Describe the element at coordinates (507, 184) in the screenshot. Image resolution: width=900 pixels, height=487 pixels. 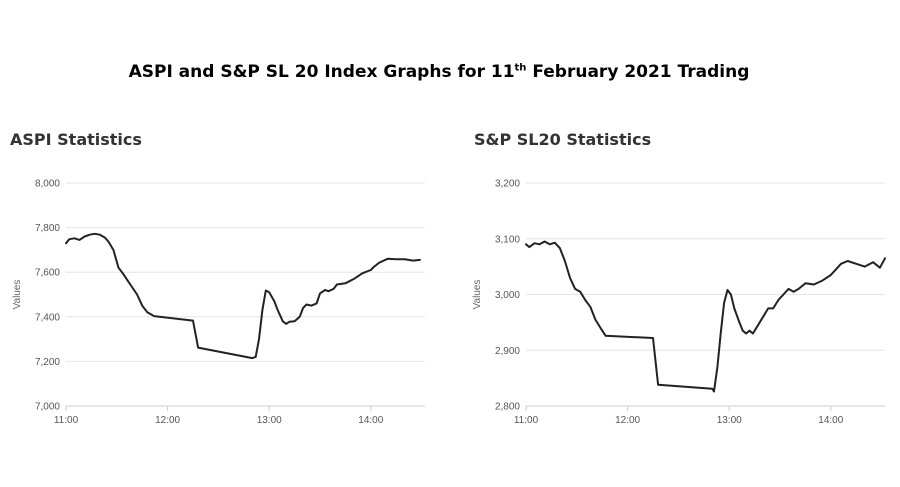
I see `spsl20-y-tick-label: 3,200` at that location.